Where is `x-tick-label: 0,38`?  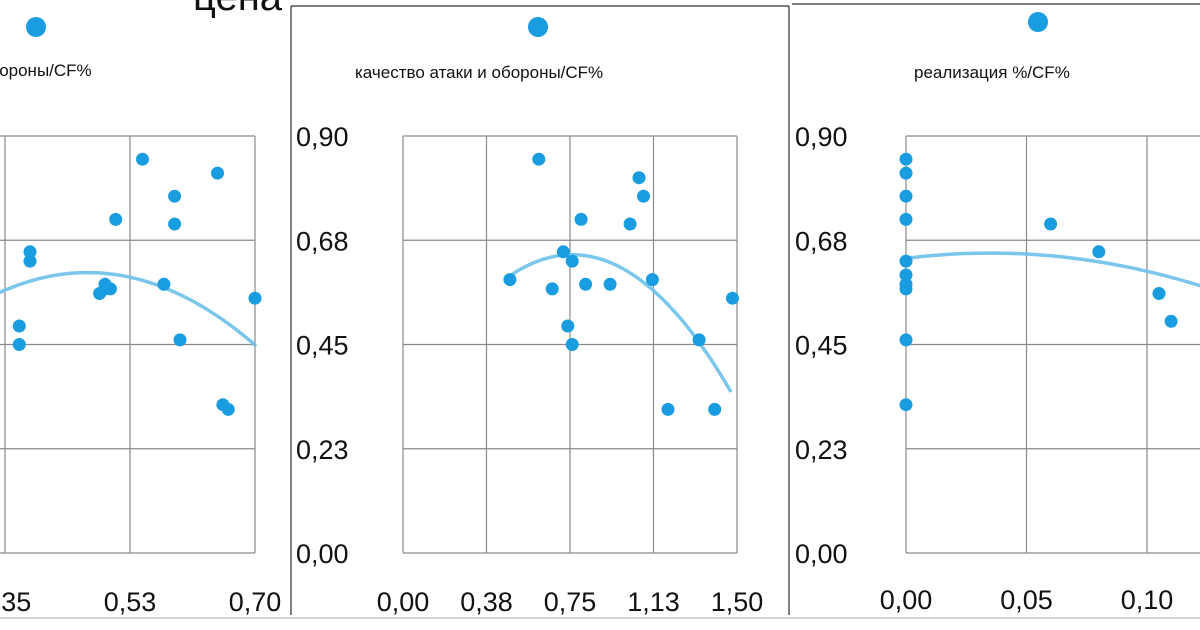
x-tick-label: 0,38 is located at coordinates (486, 602).